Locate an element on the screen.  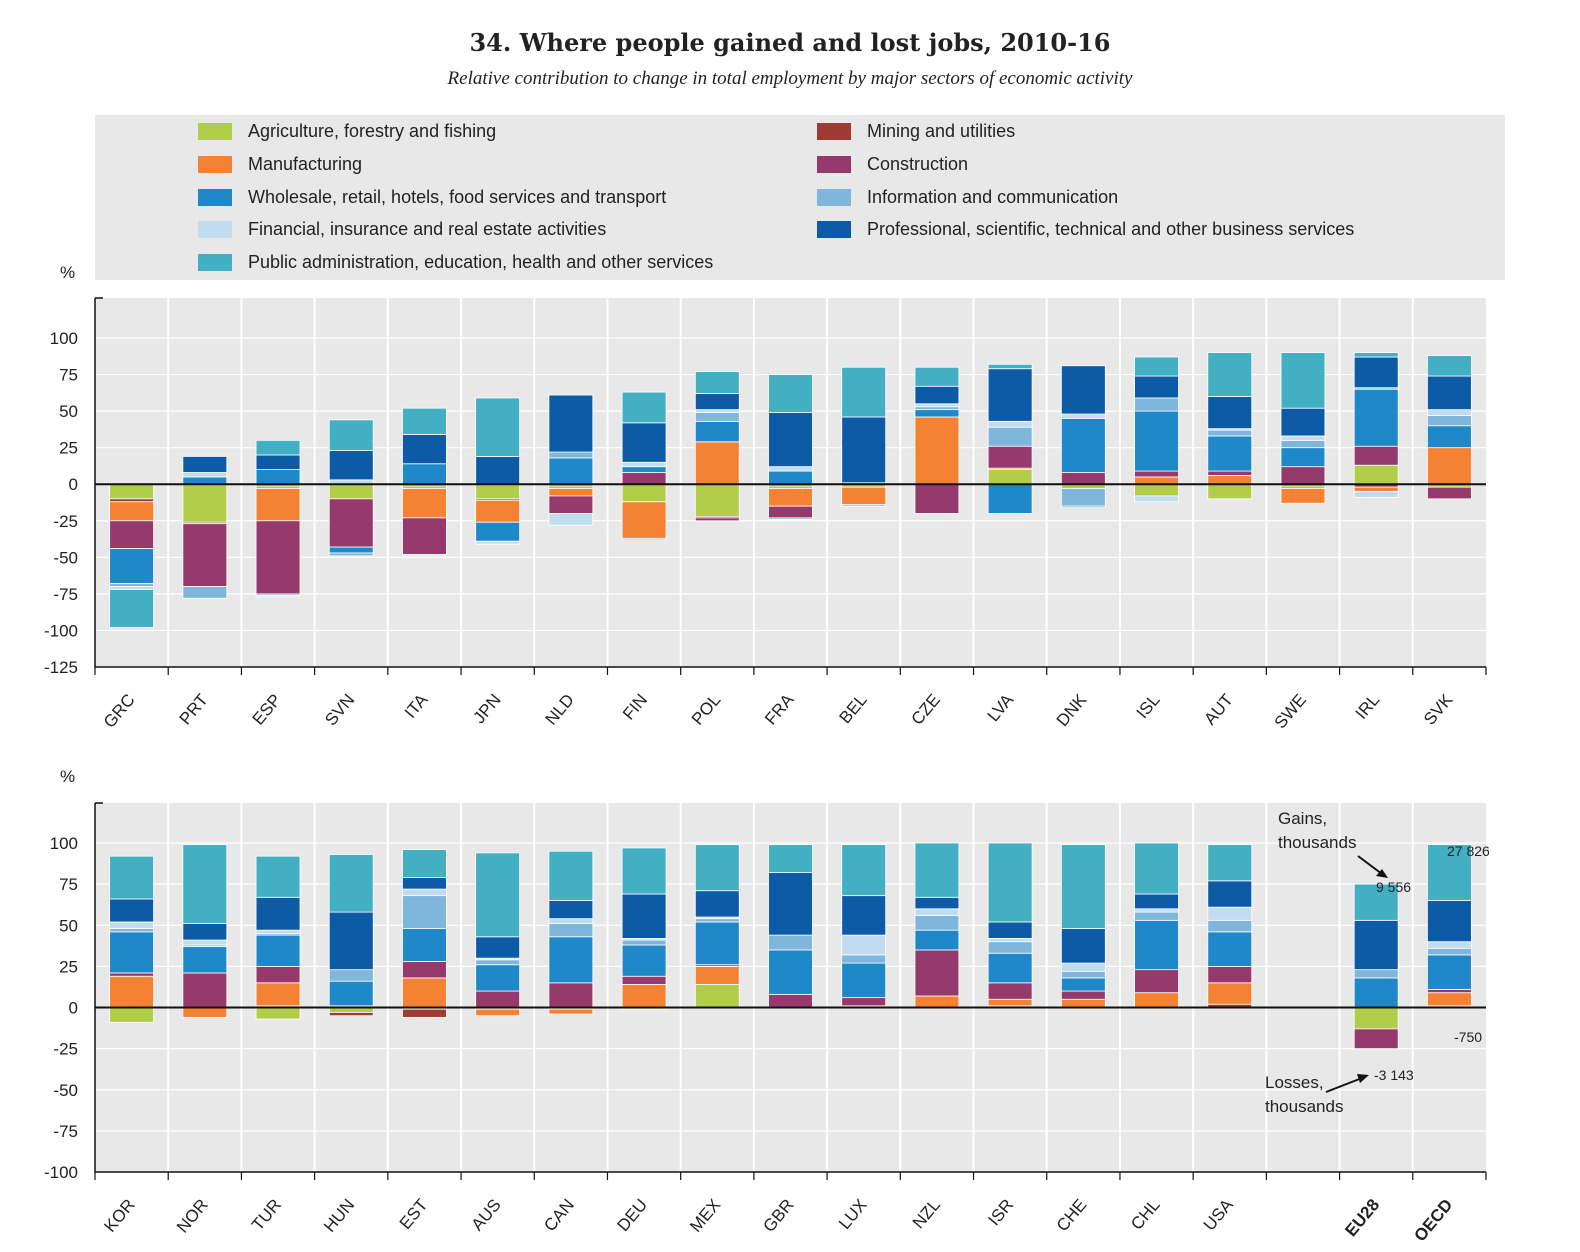
bar-segment-che-fin is located at coordinates (1083, 967).